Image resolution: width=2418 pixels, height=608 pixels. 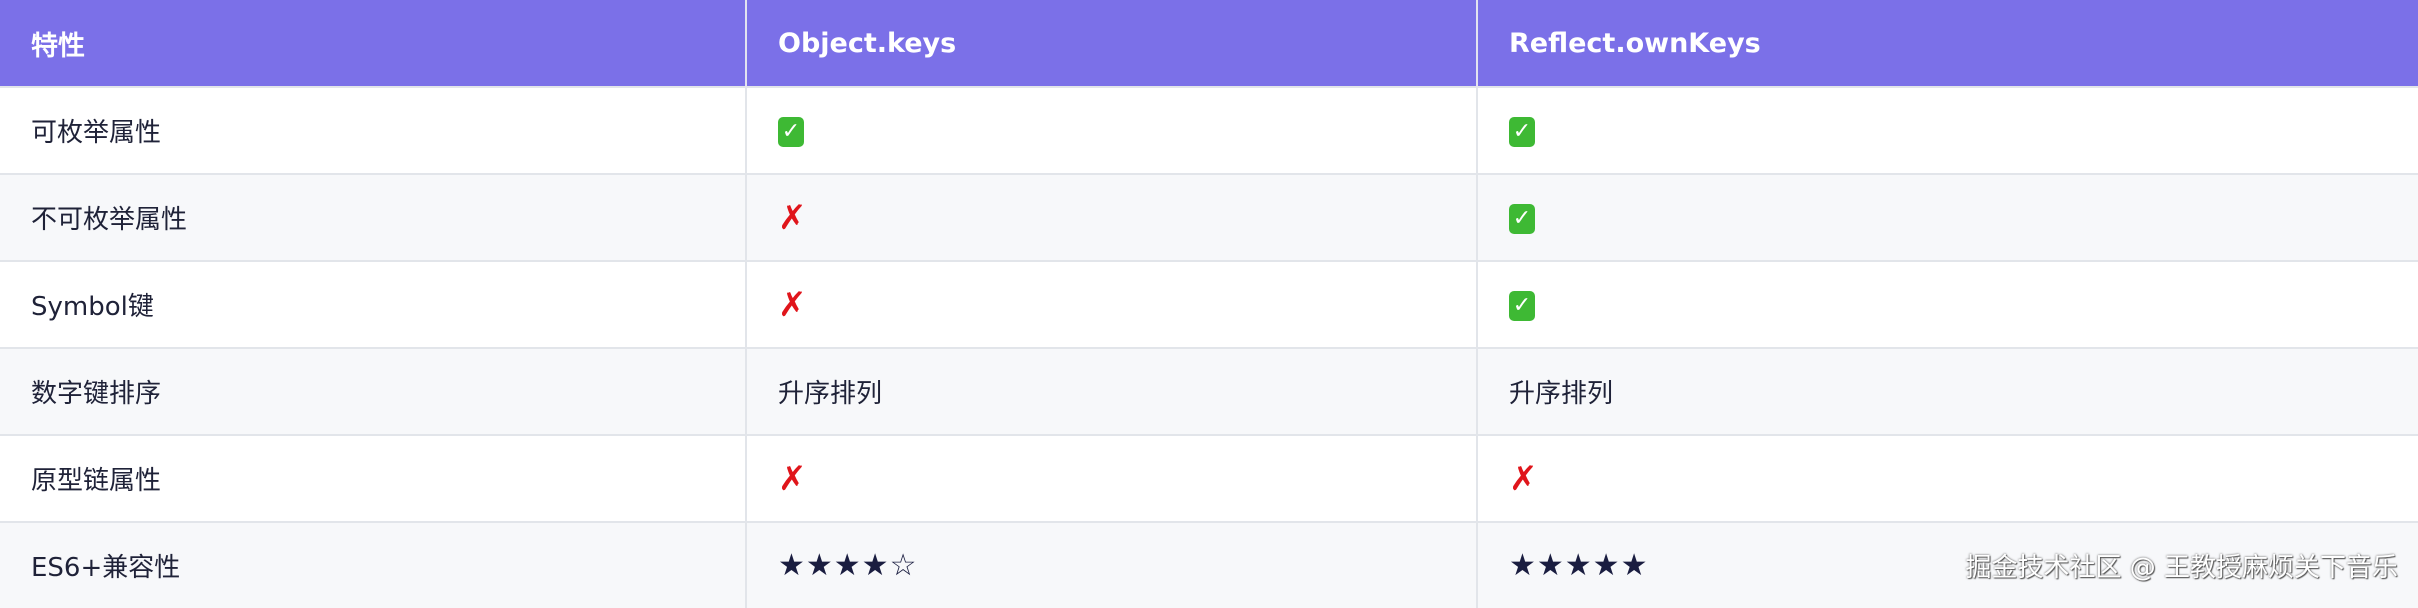 What do you see at coordinates (1947, 391) in the screenshot?
I see `reflect-ownkeys-cell: 升序排列` at bounding box center [1947, 391].